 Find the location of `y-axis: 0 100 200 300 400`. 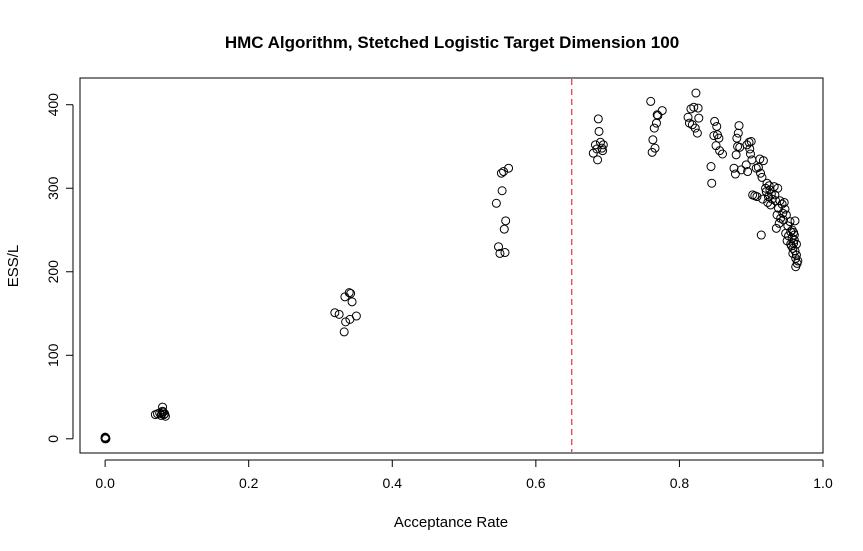

y-axis: 0 100 200 300 400 is located at coordinates (59, 268).